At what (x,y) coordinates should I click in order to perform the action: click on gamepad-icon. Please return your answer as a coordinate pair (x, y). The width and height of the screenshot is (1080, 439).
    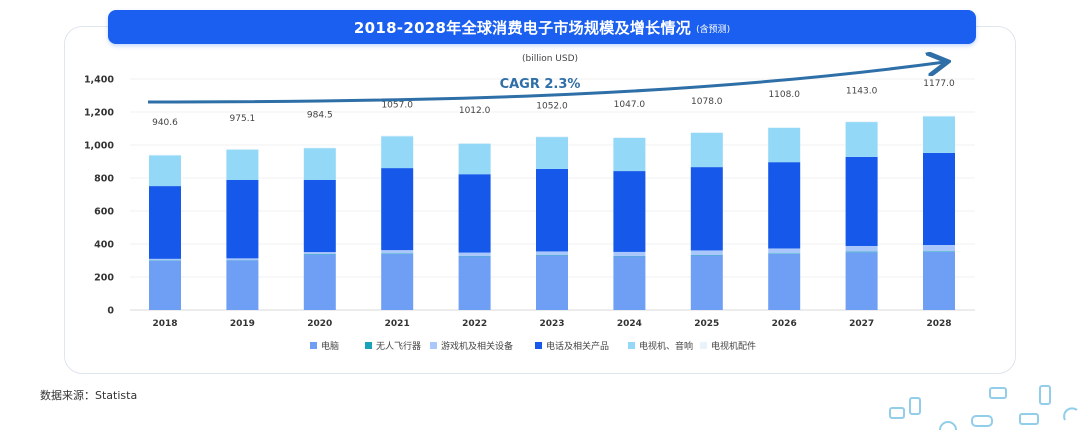
    Looking at the image, I should click on (982, 421).